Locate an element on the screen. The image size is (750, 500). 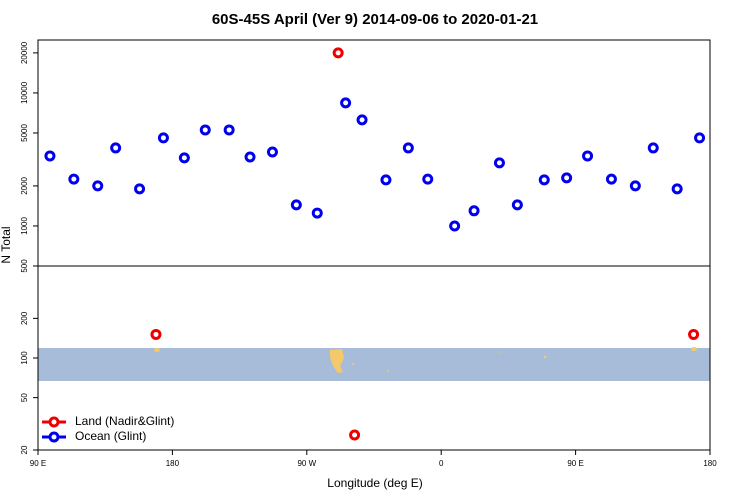
y-tick-label: 2000 is located at coordinates (24, 185).